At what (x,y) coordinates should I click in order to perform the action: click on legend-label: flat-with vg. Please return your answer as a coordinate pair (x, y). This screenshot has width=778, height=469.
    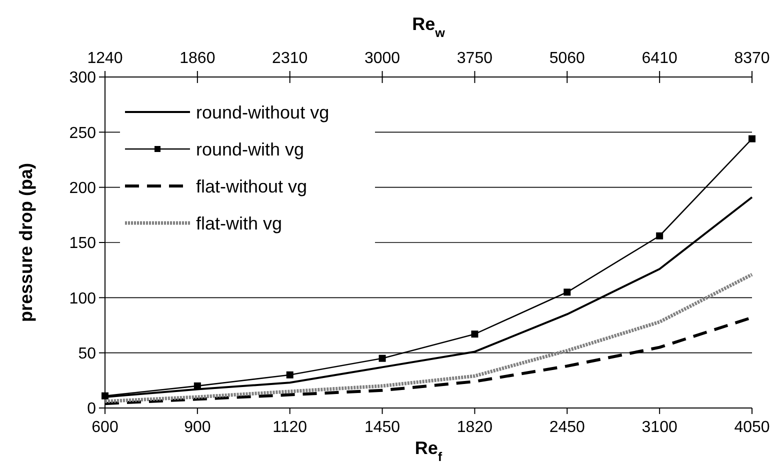
    Looking at the image, I should click on (239, 223).